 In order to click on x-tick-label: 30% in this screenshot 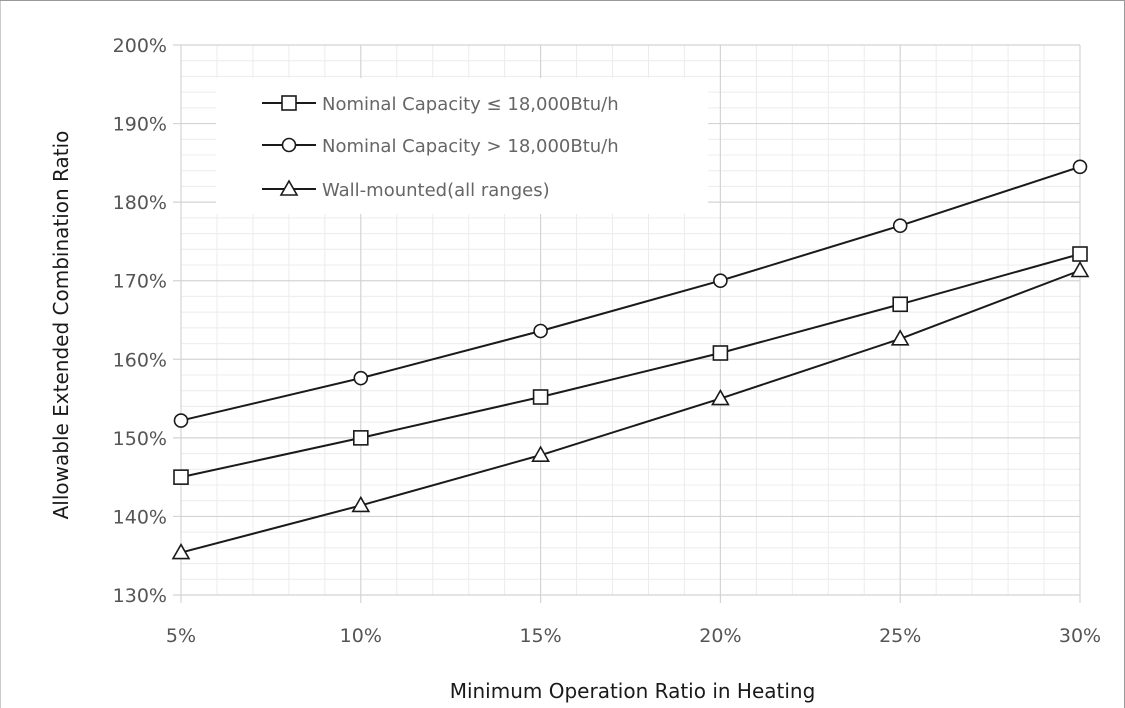, I will do `click(1080, 636)`.